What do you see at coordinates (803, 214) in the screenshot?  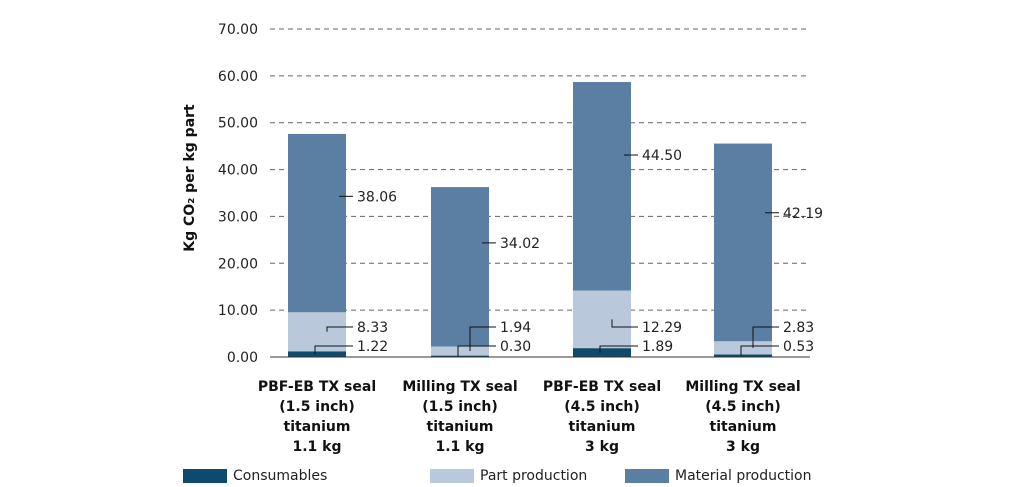 I see `data-label-material-production: 42.19` at bounding box center [803, 214].